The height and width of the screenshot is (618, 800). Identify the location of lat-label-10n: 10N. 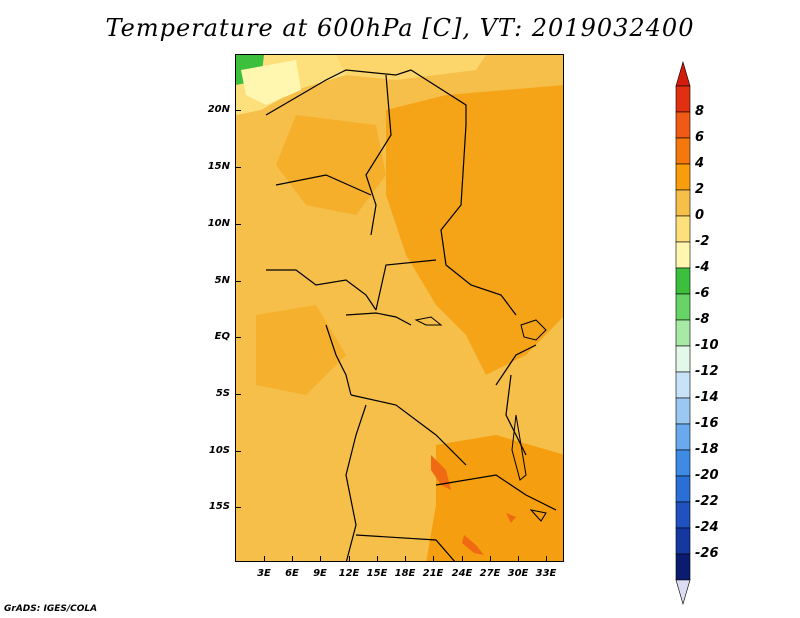
(218, 223).